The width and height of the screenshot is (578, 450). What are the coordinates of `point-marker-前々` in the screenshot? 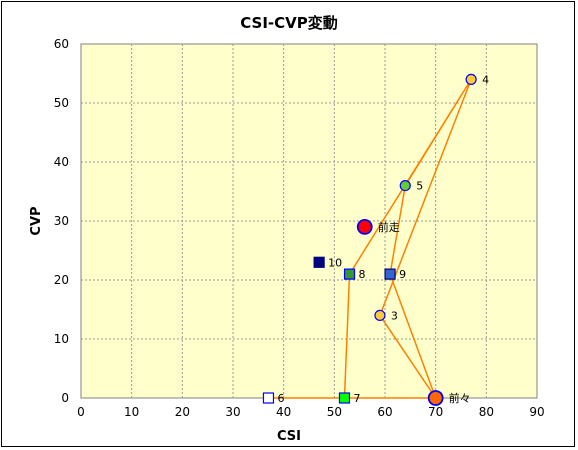 It's located at (435, 398).